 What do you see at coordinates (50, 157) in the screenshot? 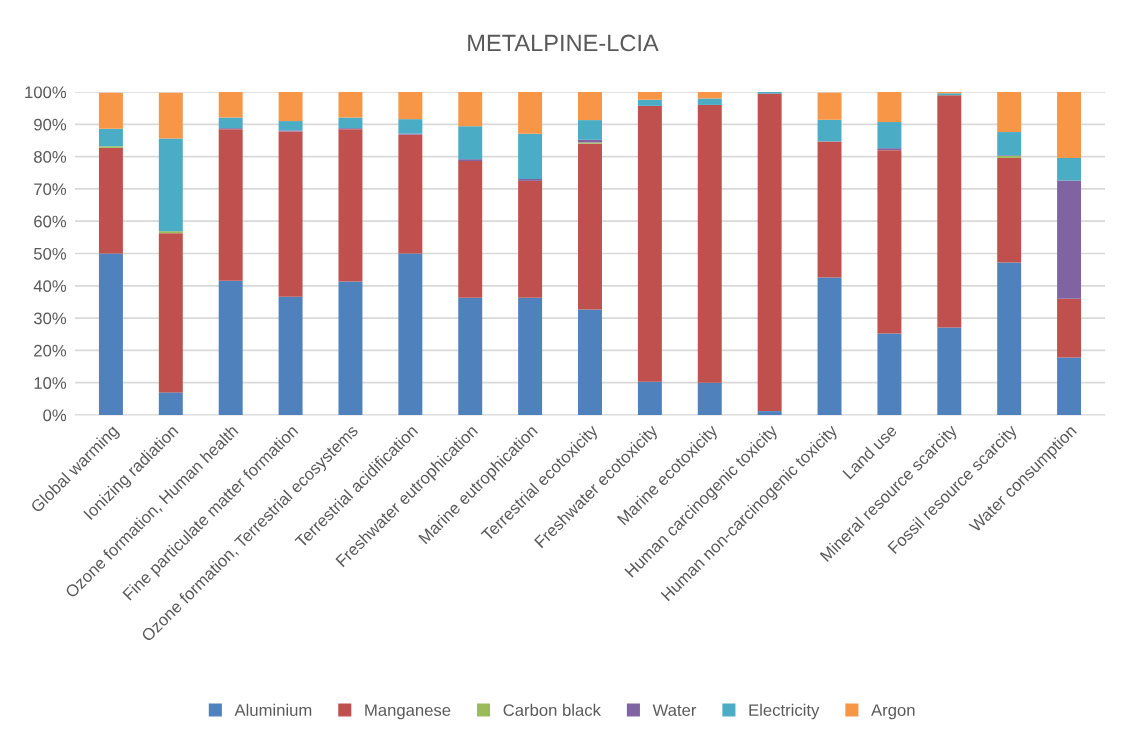
I see `y-tick-label: 80%` at bounding box center [50, 157].